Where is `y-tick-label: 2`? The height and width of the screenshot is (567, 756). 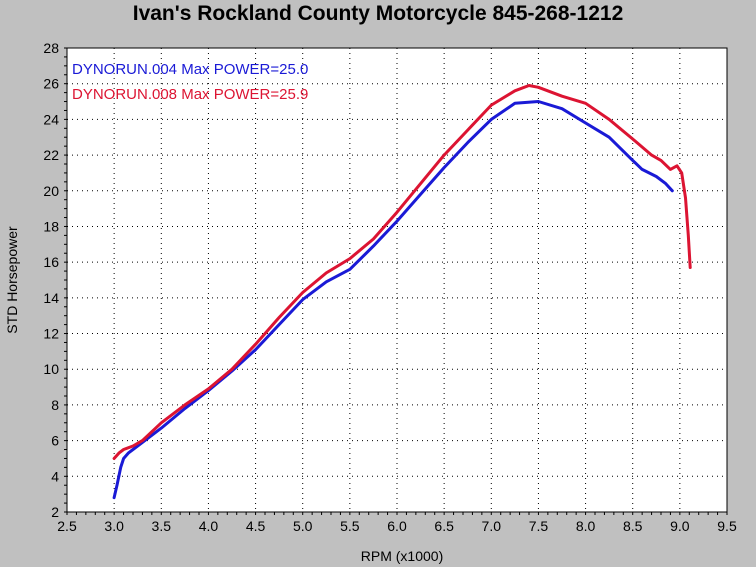
y-tick-label: 2 is located at coordinates (55, 512).